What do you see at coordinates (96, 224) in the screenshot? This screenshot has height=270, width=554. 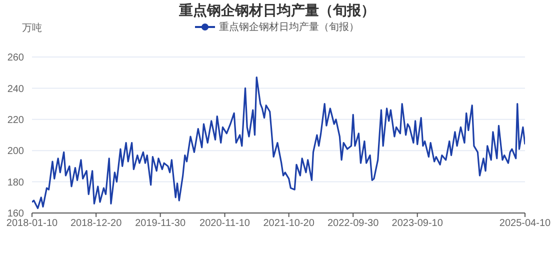 I see `x-tick-label: 2018-12-20` at bounding box center [96, 224].